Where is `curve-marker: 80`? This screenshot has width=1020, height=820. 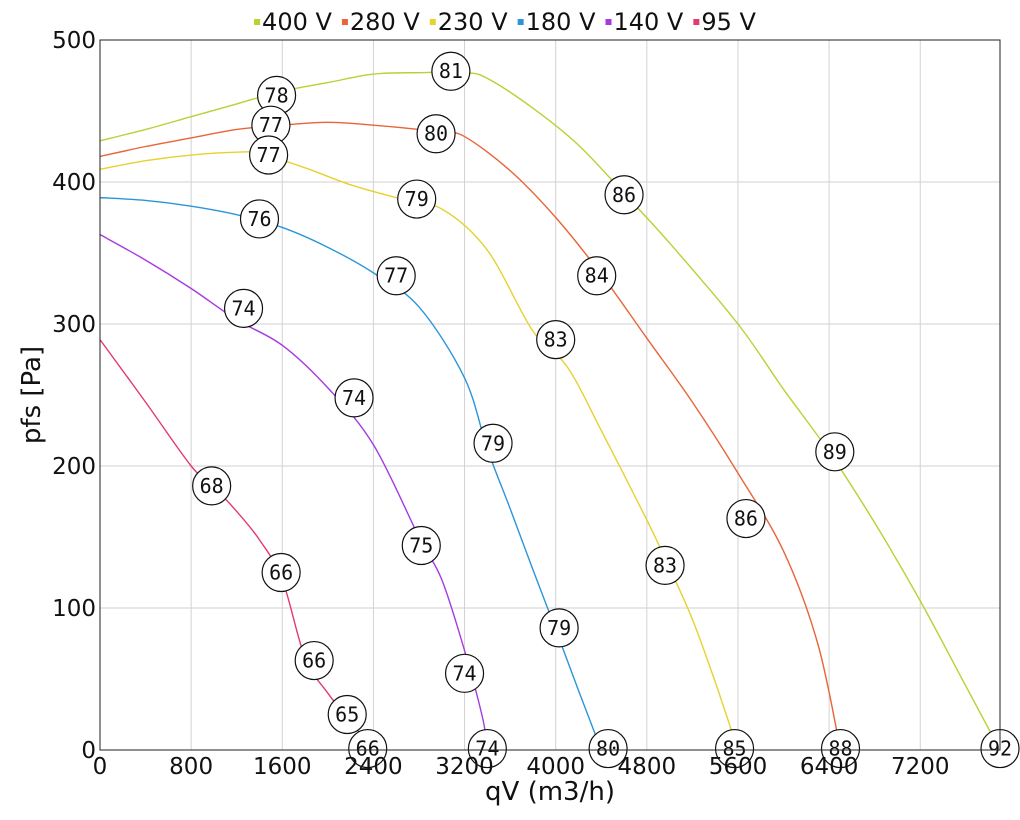
curve-marker: 80 is located at coordinates (436, 134).